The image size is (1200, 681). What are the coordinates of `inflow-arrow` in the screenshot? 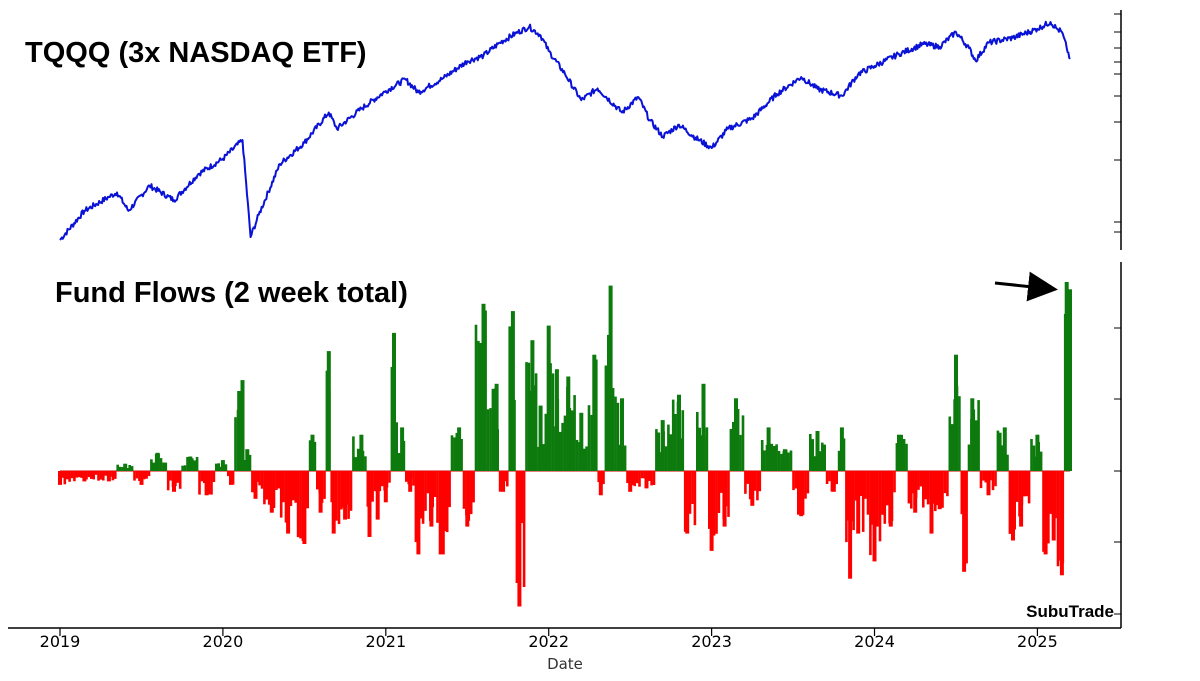 It's located at (1026, 286).